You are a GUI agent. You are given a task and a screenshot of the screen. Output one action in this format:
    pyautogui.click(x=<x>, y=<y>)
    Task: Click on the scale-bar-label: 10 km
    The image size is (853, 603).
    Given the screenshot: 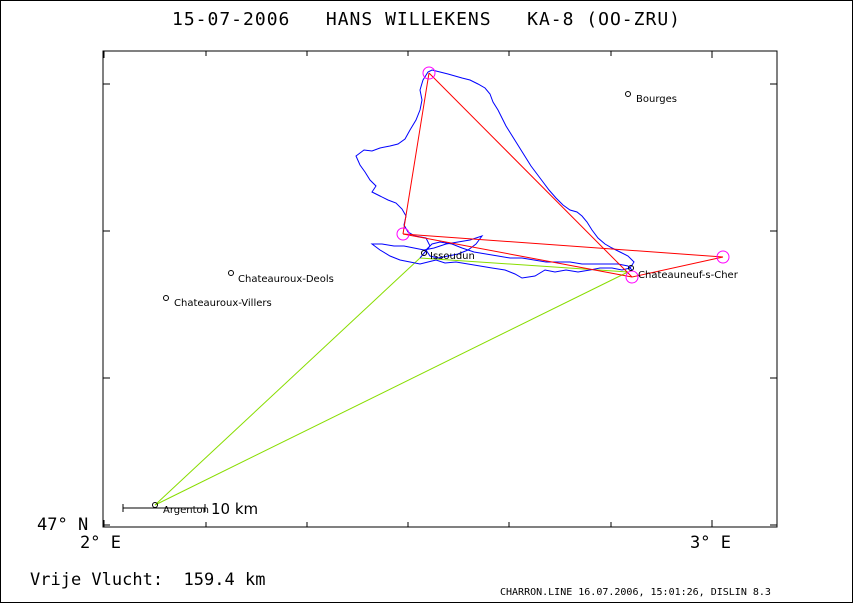 What is the action you would take?
    pyautogui.click(x=234, y=509)
    